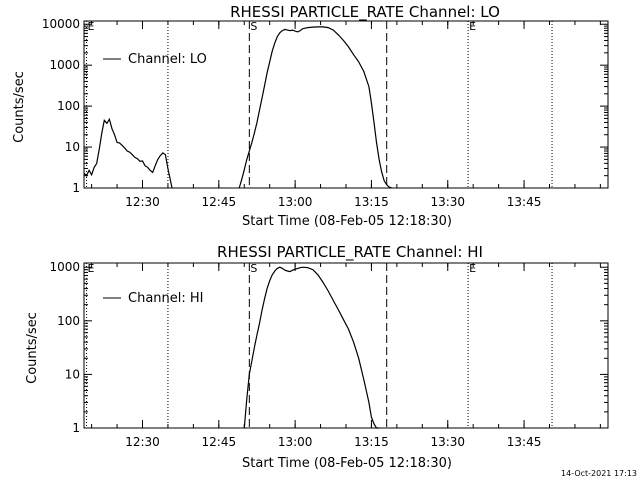 Image resolution: width=640 pixels, height=480 pixels. I want to click on hi-marker-label-4: E, so click(472, 268).